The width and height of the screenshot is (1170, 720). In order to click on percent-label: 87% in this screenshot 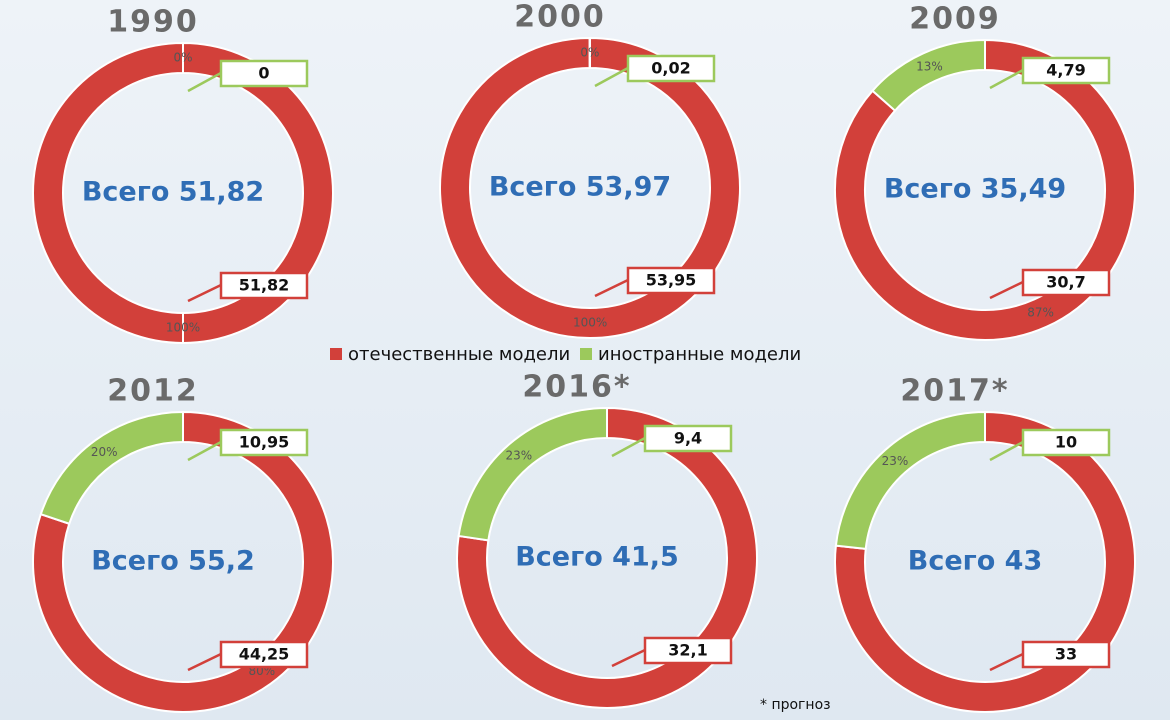, I will do `click(1040, 313)`.